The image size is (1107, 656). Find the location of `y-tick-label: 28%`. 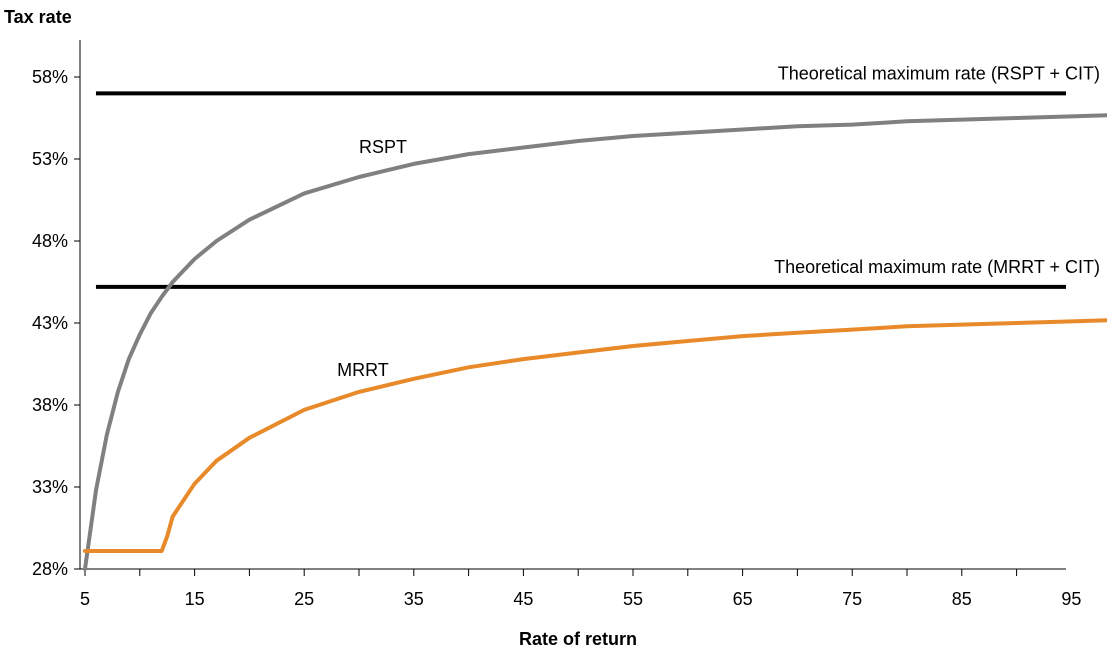

y-tick-label: 28% is located at coordinates (50, 569).